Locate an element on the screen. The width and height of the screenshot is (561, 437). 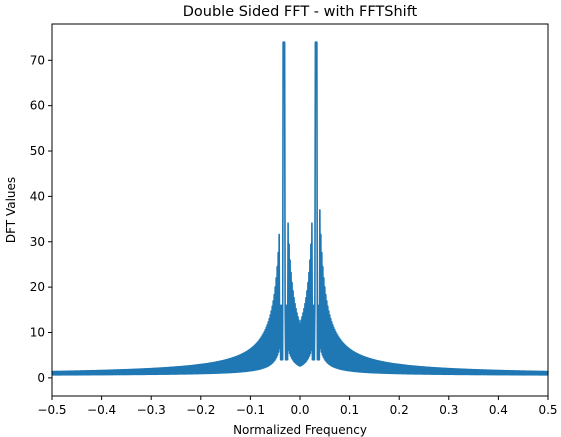
x-tick-label: −0.3 is located at coordinates (151, 410).